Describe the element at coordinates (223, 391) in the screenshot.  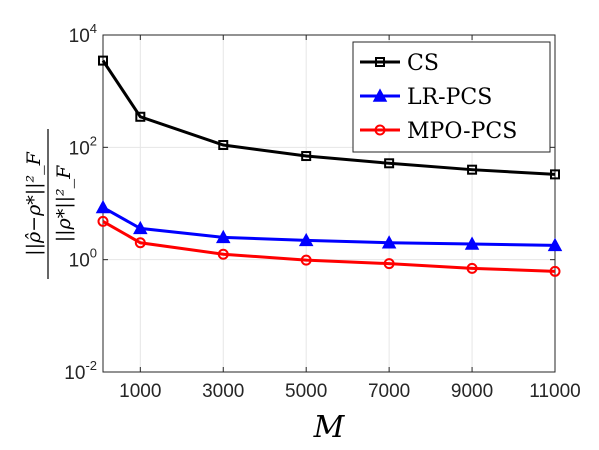
I see `x-tick-label: 3000` at that location.